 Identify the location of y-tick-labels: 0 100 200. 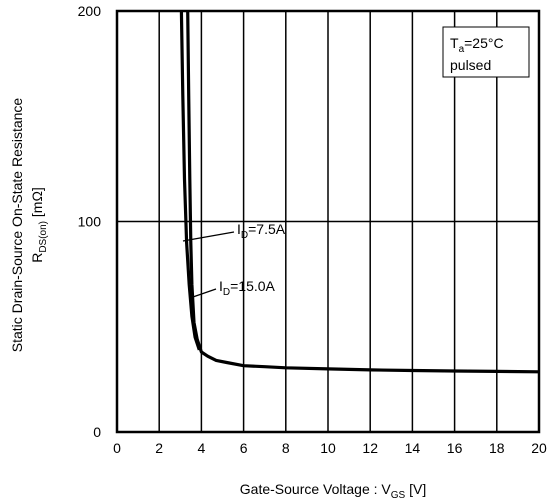
(90, 221).